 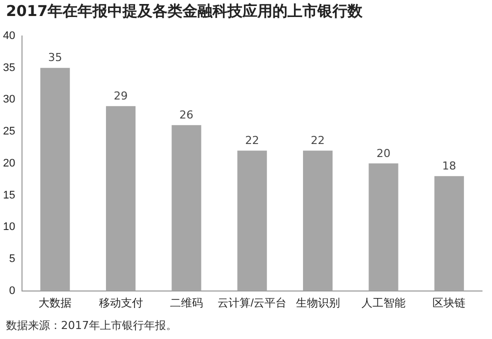 What do you see at coordinates (252, 303) in the screenshot?
I see `x-tick-label: 云计算/云平台` at bounding box center [252, 303].